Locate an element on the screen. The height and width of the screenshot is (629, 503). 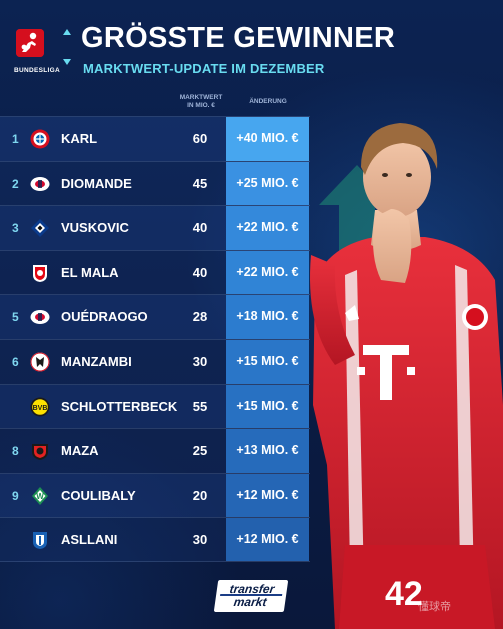
table-row: BVB SCHLOTTERBECK 55 +15 MIO. € is located at coordinates (155, 406).